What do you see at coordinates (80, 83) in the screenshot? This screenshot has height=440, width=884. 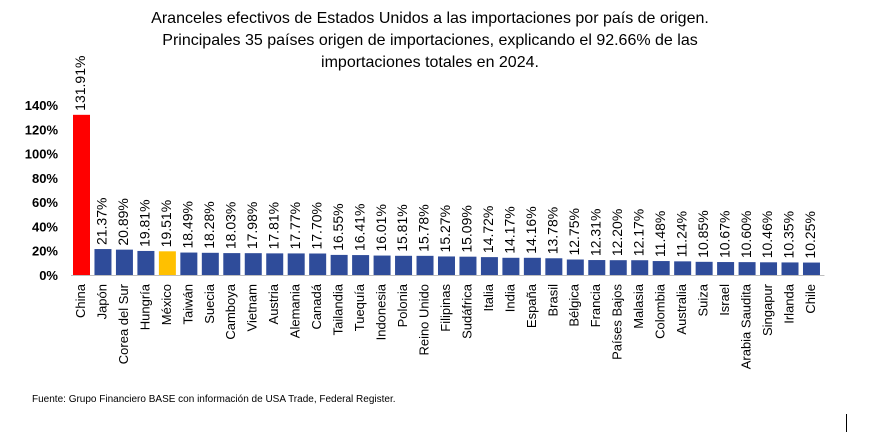 I see `data-label: 131.91%` at bounding box center [80, 83].